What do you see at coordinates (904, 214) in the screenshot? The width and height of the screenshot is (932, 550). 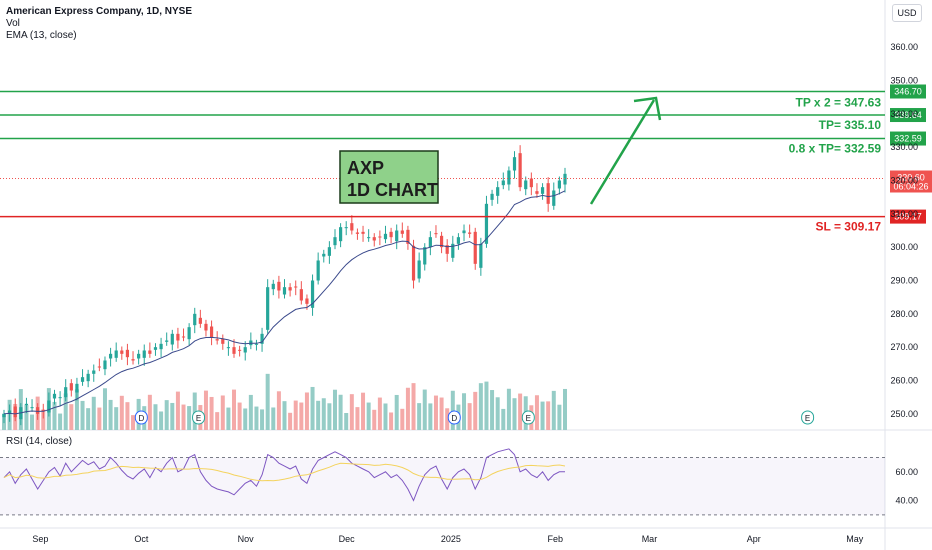 I see `price-tick-label: 310.00` at bounding box center [904, 214].